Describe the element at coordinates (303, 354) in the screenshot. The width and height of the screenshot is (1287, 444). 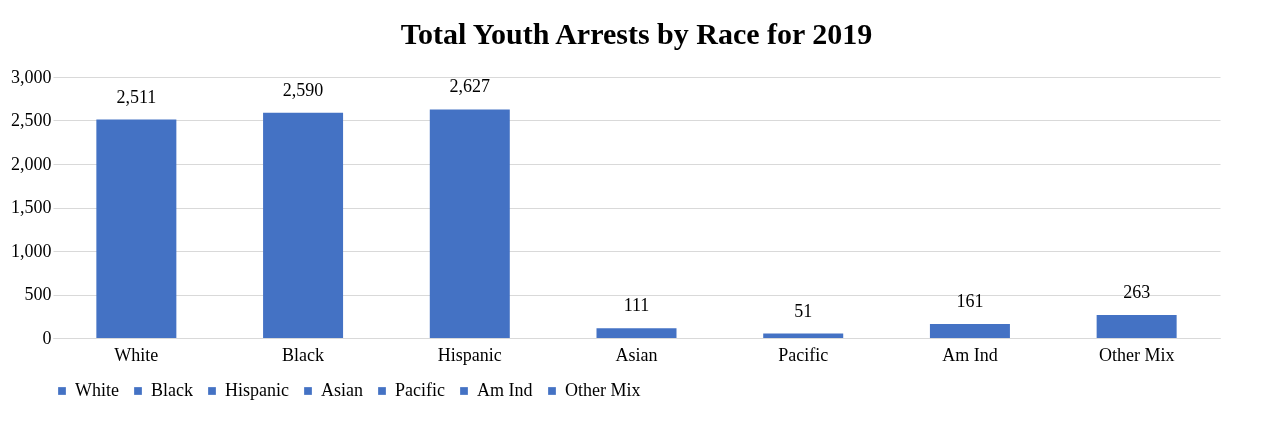
I see `x-tick-label: Black` at that location.